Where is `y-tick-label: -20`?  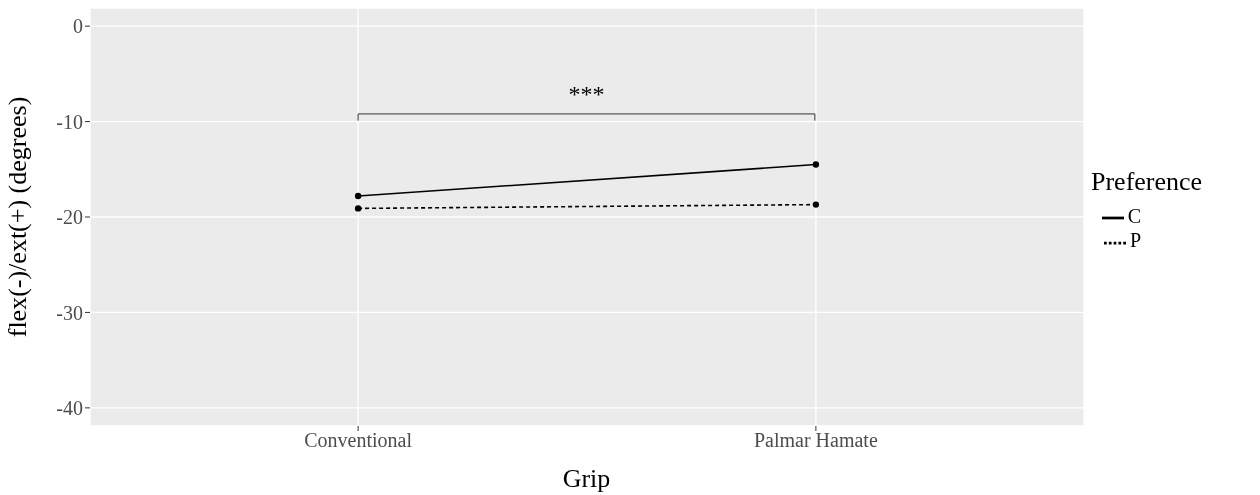 y-tick-label: -20 is located at coordinates (69, 217).